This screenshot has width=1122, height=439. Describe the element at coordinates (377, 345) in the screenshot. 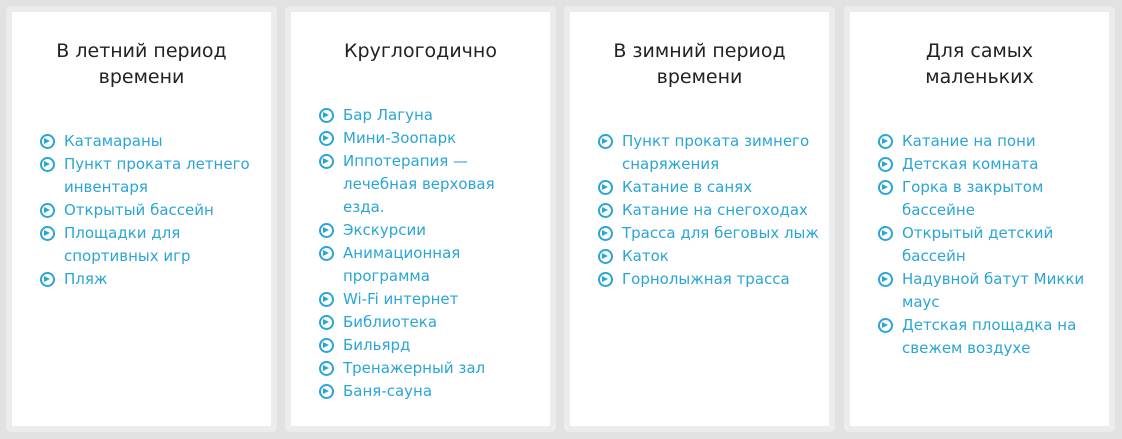

I see `service-link-label: Бильярд` at that location.